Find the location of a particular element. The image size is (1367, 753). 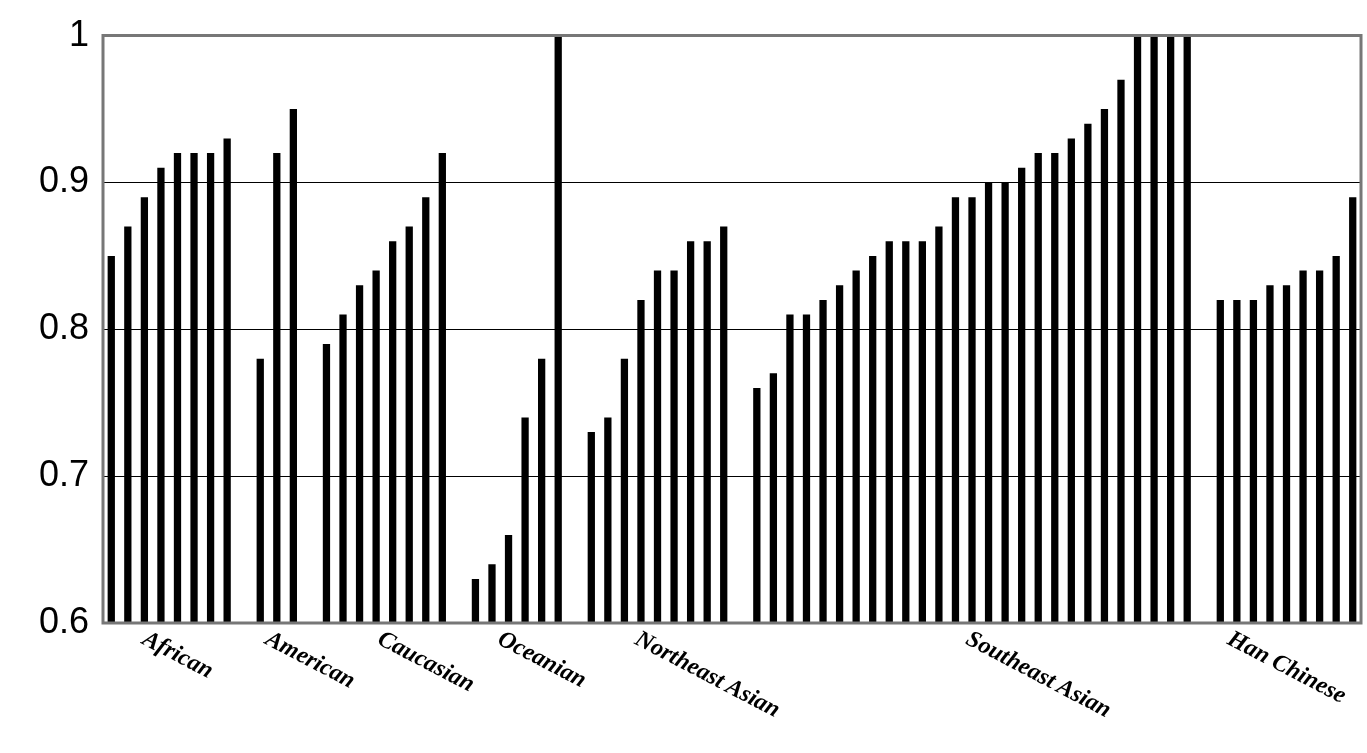

y-tick-label: 0.8 is located at coordinates (63, 327).